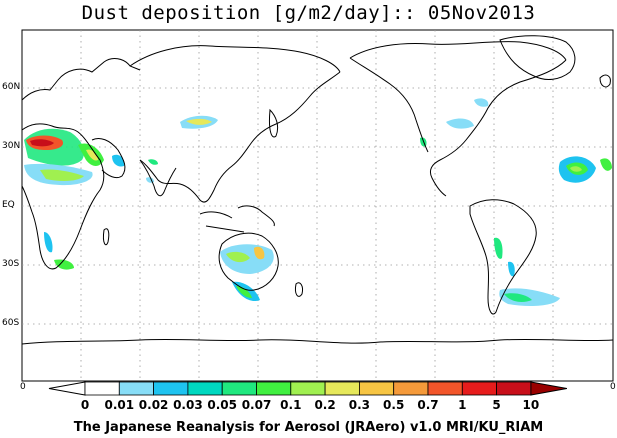  I want to click on dust-area-south-america, so click(498, 248).